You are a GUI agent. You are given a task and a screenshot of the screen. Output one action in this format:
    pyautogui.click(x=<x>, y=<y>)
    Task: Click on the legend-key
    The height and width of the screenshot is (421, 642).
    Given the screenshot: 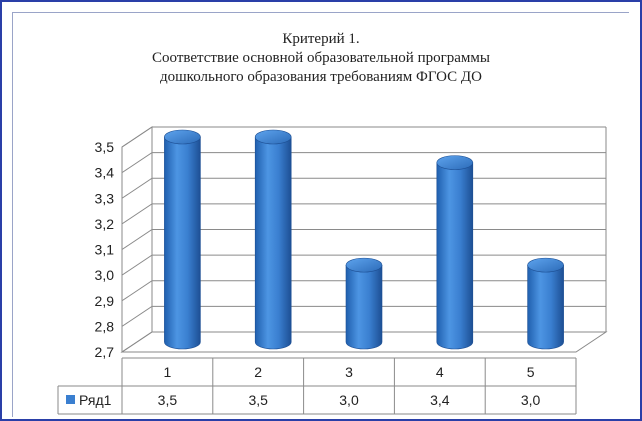 What is the action you would take?
    pyautogui.click(x=70, y=399)
    